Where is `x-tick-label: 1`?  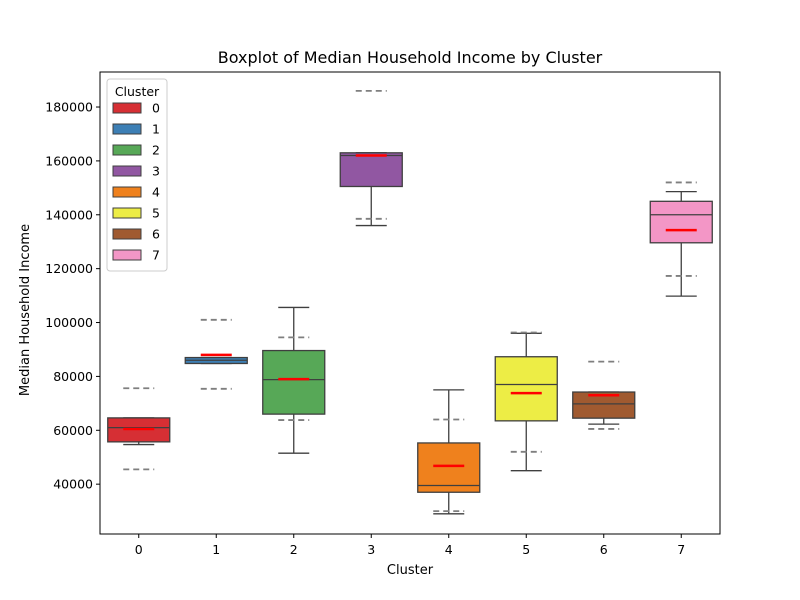
x-tick-label: 1 is located at coordinates (216, 549).